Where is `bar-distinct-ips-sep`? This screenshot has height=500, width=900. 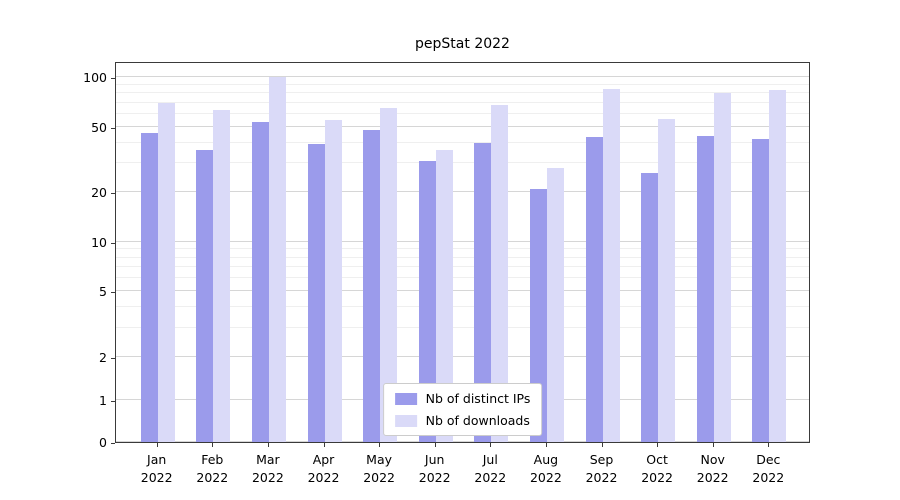
bar-distinct-ips-sep is located at coordinates (594, 289).